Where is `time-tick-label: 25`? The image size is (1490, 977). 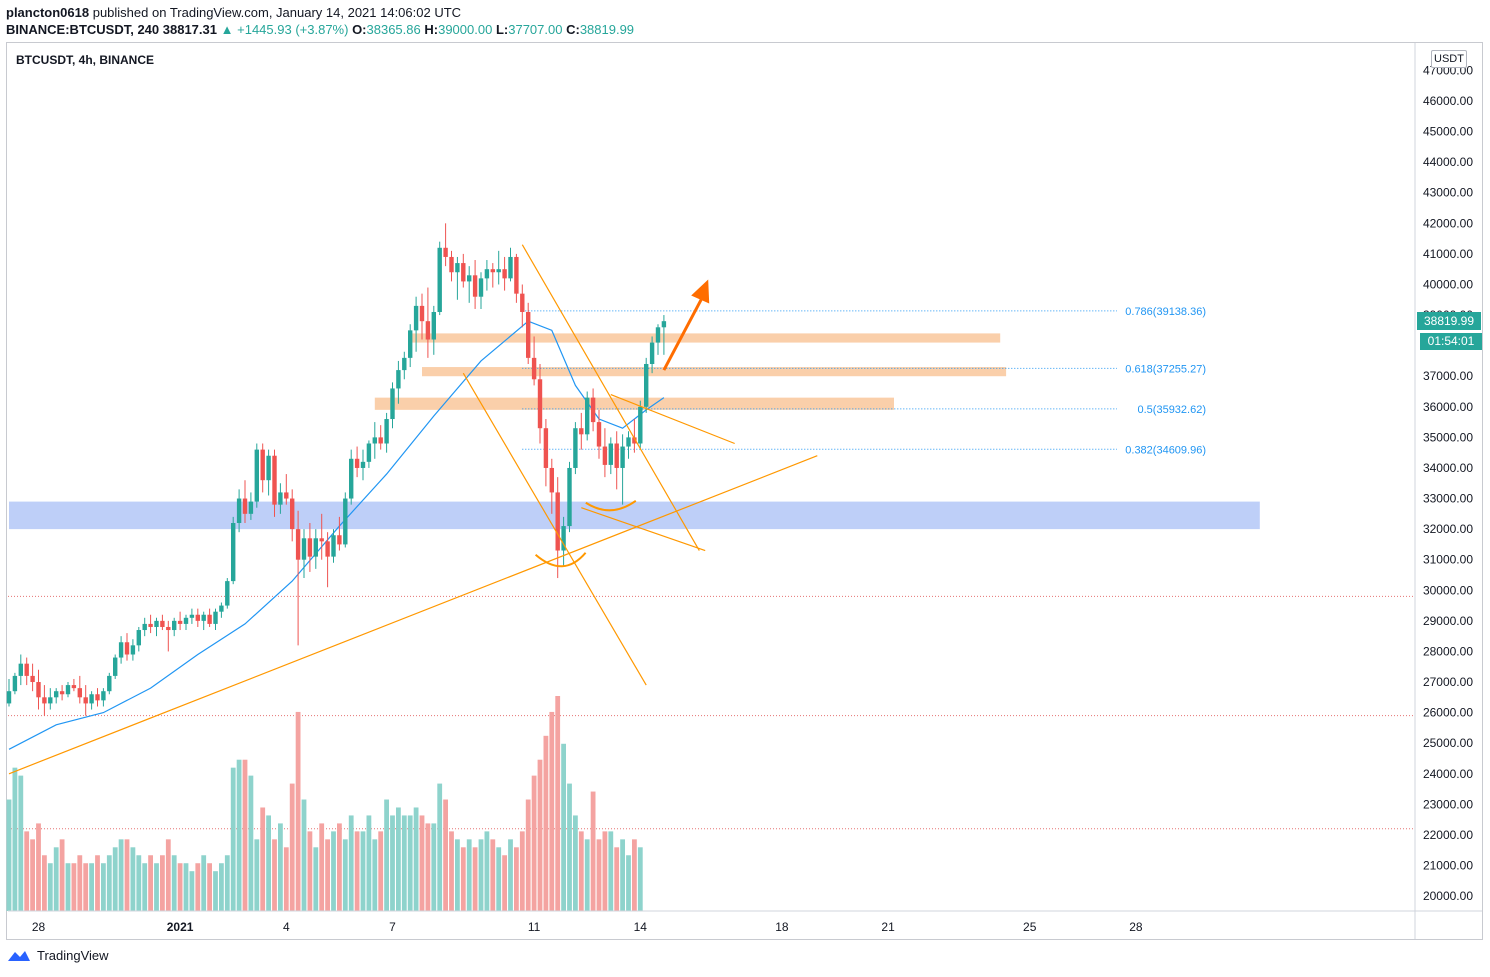
time-tick-label: 25 is located at coordinates (1030, 927).